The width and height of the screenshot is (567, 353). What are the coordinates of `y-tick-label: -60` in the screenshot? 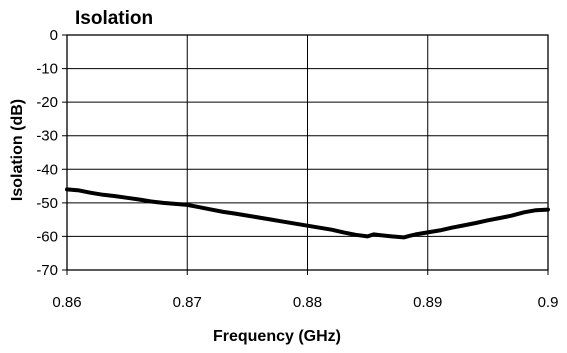 It's located at (47, 236).